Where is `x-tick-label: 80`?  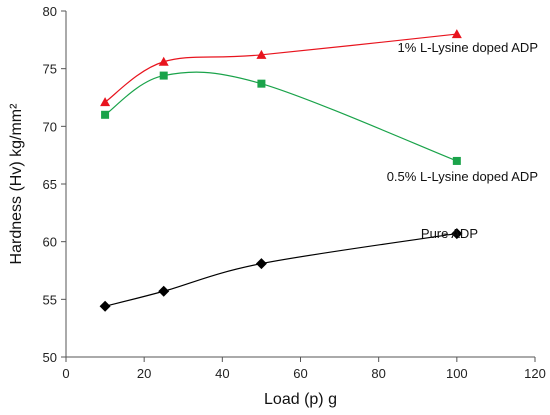
x-tick-label: 80 is located at coordinates (378, 373).